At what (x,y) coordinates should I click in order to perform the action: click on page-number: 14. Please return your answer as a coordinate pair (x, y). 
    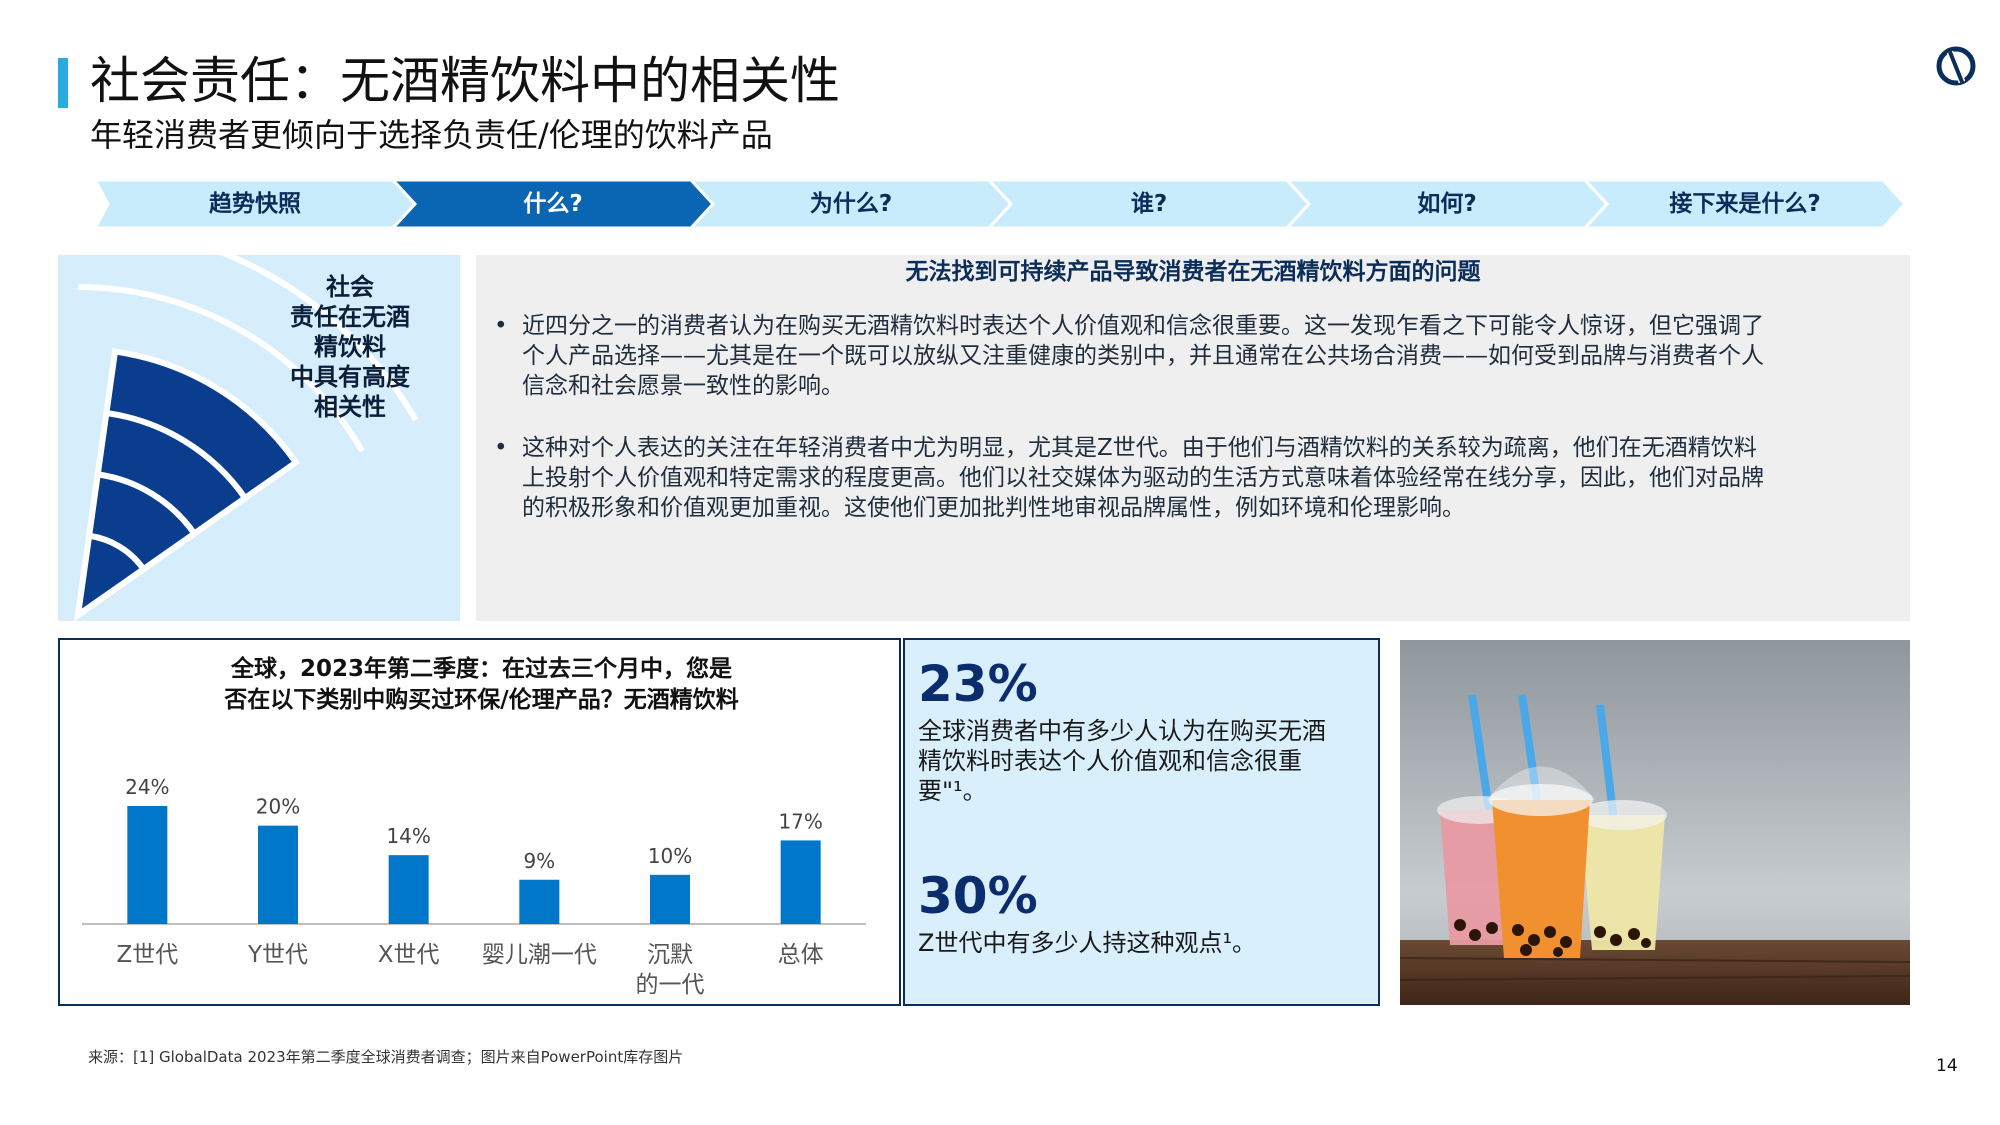
    Looking at the image, I should click on (1947, 1066).